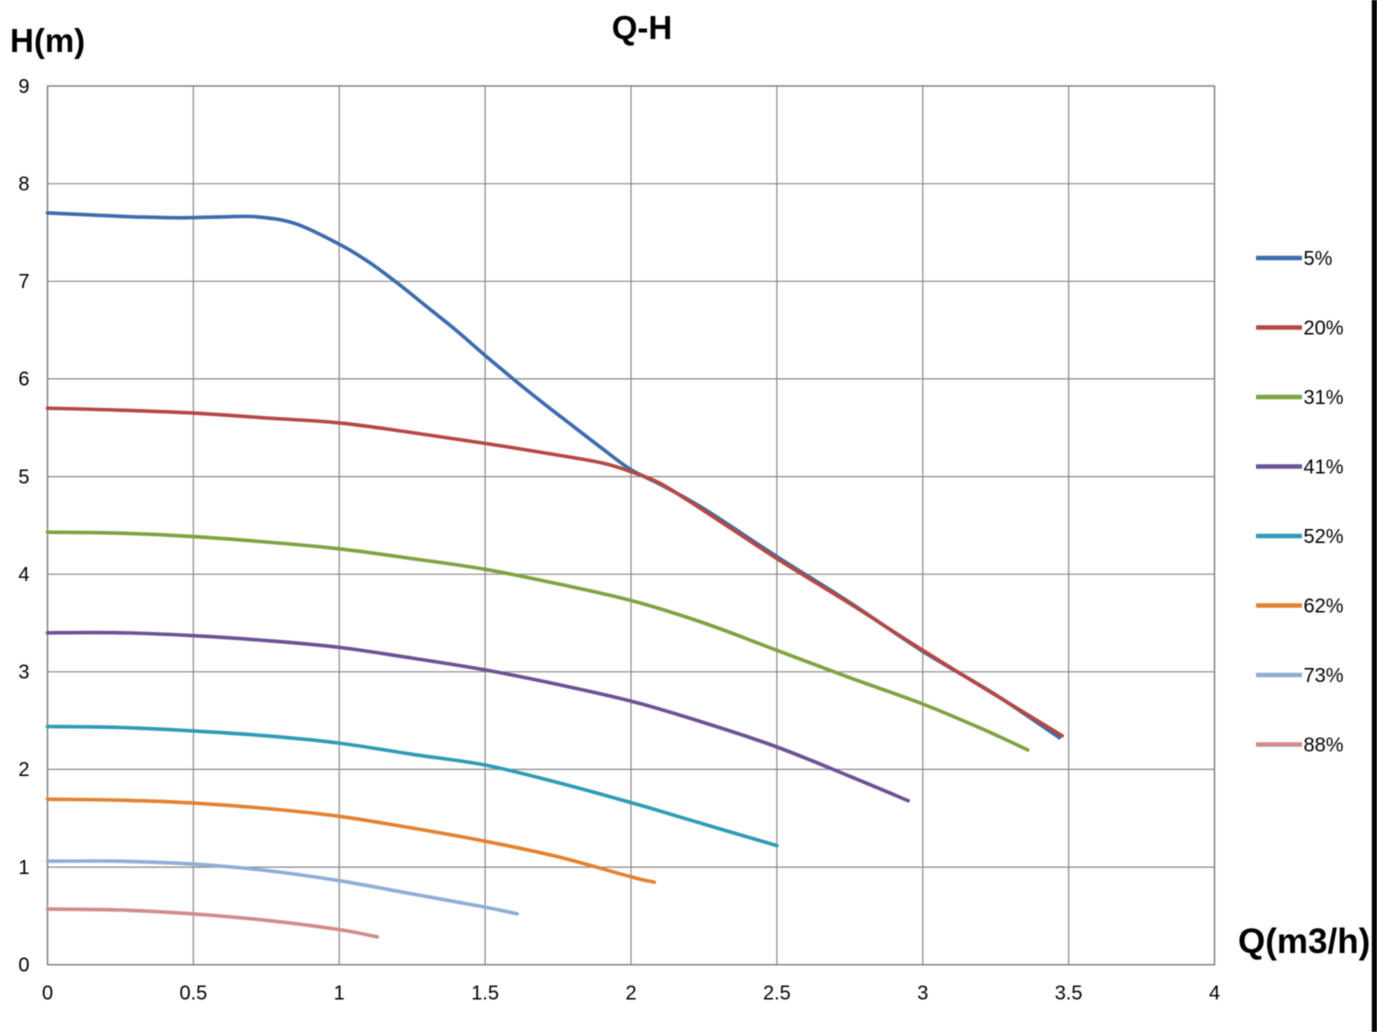  Describe the element at coordinates (485, 994) in the screenshot. I see `svg-text: 1.5` at that location.